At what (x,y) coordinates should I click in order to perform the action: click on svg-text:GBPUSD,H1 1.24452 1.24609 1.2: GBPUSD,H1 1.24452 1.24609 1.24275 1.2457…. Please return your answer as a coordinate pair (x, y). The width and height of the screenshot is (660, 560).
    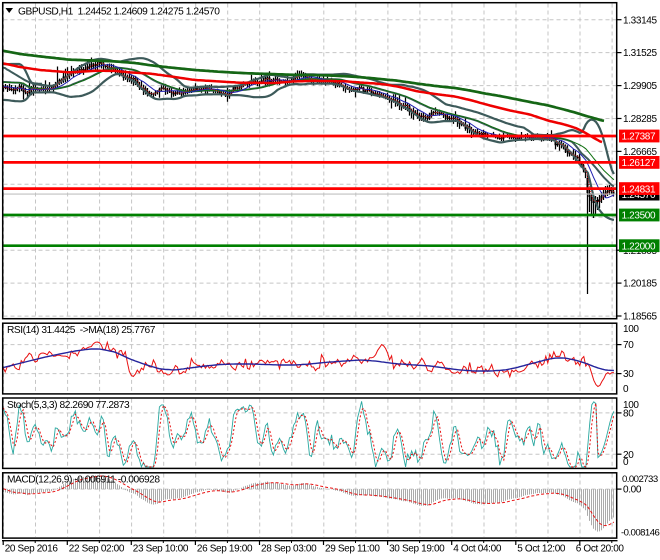
    Looking at the image, I should click on (119, 12).